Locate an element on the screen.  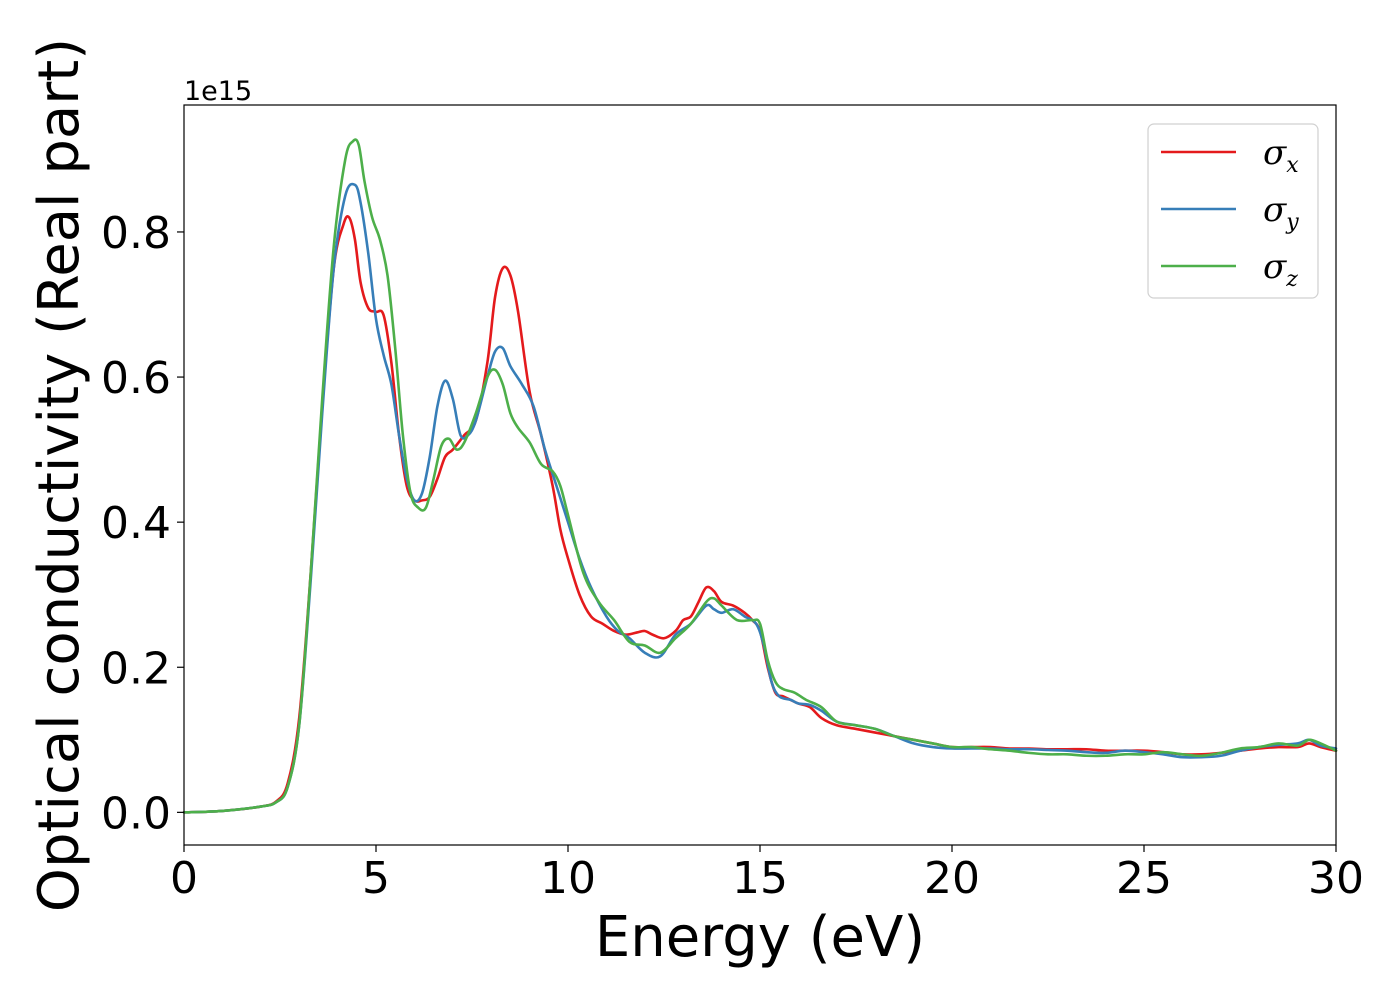
y-tick-label: 0.2 is located at coordinates (136, 668).